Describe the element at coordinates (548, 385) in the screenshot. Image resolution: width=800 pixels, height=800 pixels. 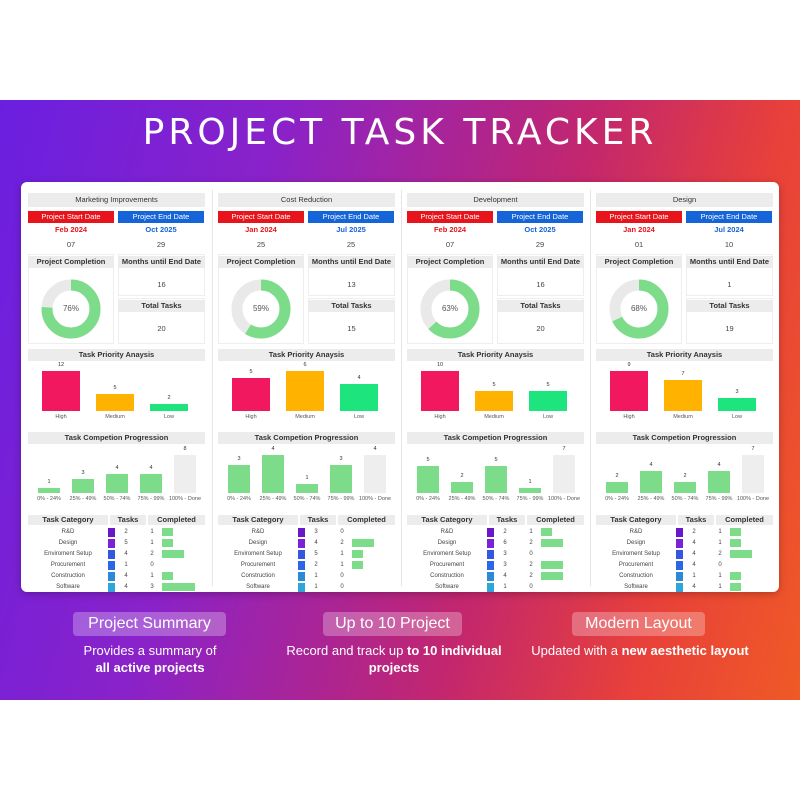
I see `priority-value: 5` at that location.